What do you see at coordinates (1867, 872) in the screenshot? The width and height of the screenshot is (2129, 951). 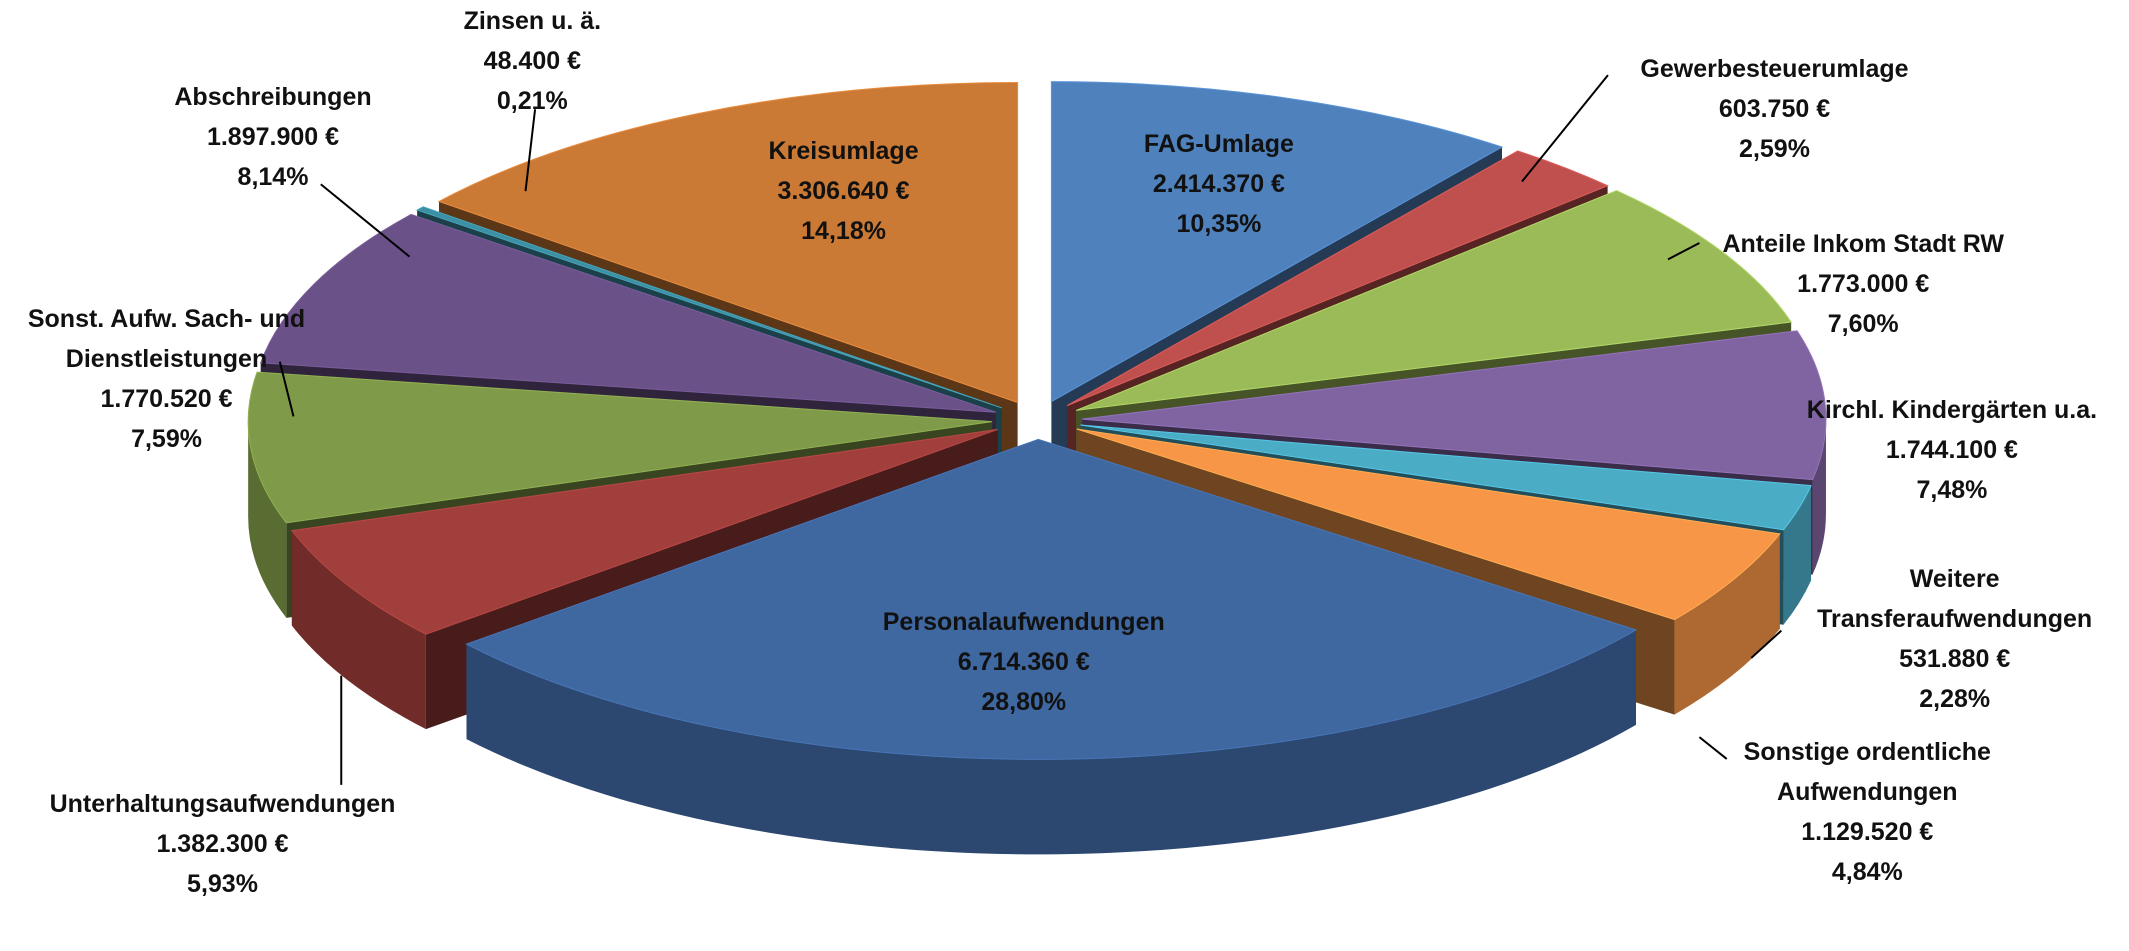 I see `slice-percent: 4,84%` at bounding box center [1867, 872].